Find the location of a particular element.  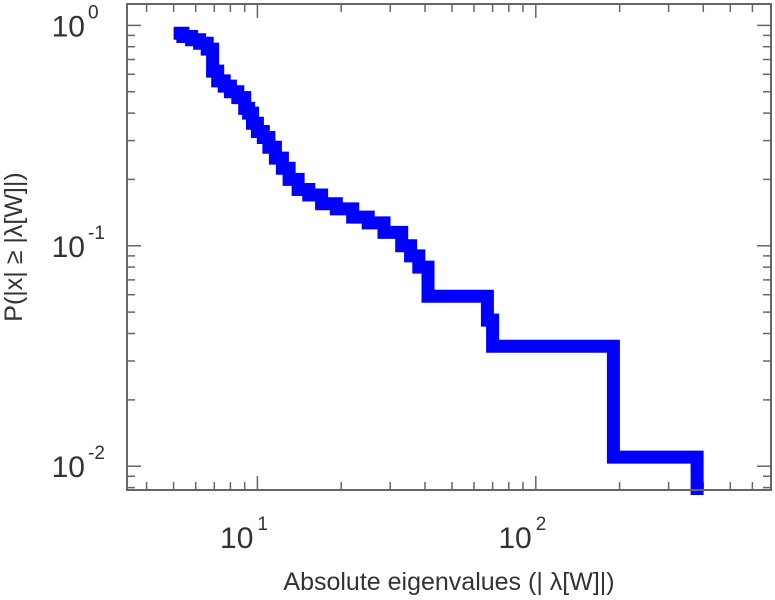

y-tick-exponent: -2 is located at coordinates (96, 453).